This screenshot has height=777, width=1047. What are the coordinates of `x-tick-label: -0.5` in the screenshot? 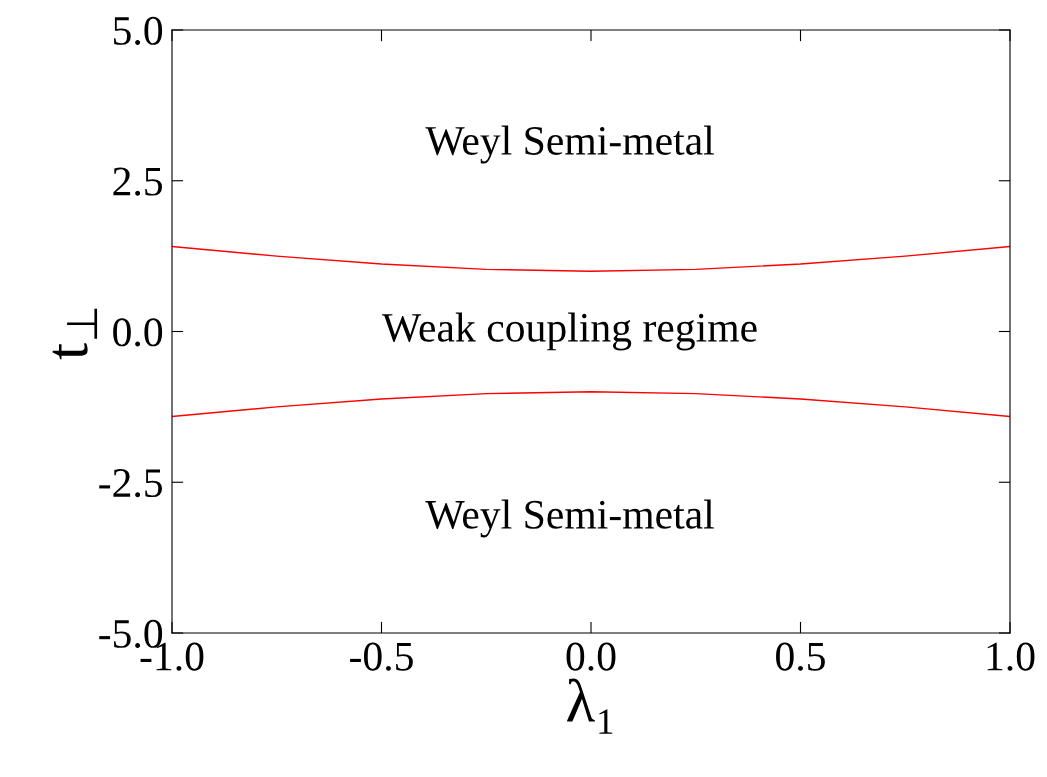 It's located at (381, 656).